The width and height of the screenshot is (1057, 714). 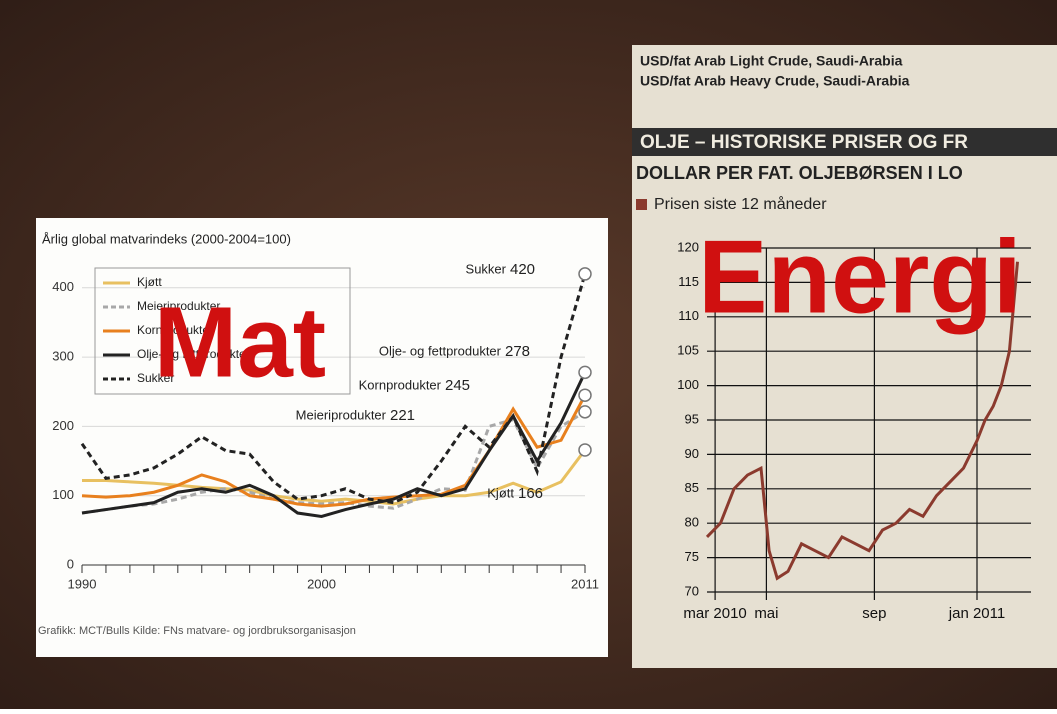 I want to click on y-tick-label: 75, so click(x=692, y=556).